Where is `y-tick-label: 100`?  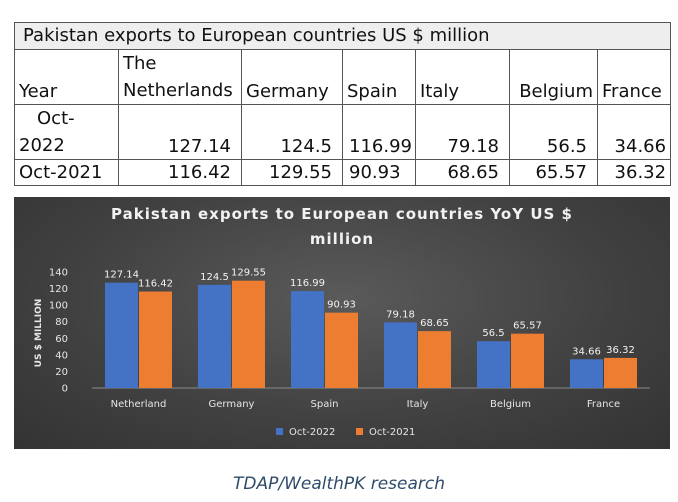 y-tick-label: 100 is located at coordinates (58, 306).